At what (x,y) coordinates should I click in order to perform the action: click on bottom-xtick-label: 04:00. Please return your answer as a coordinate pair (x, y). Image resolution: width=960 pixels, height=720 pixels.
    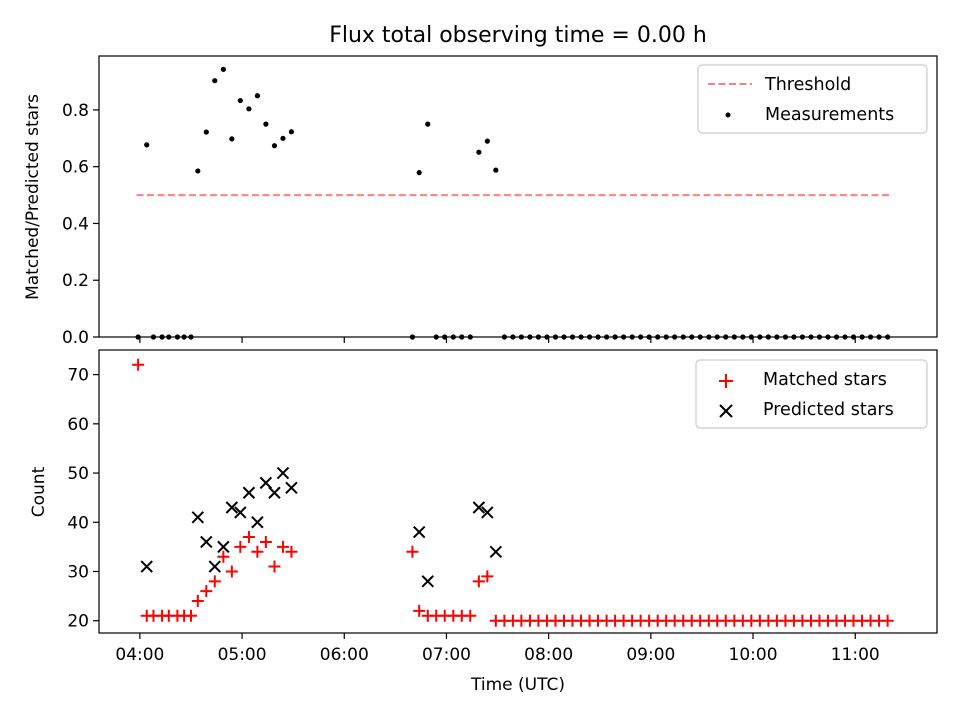
    Looking at the image, I should click on (139, 655).